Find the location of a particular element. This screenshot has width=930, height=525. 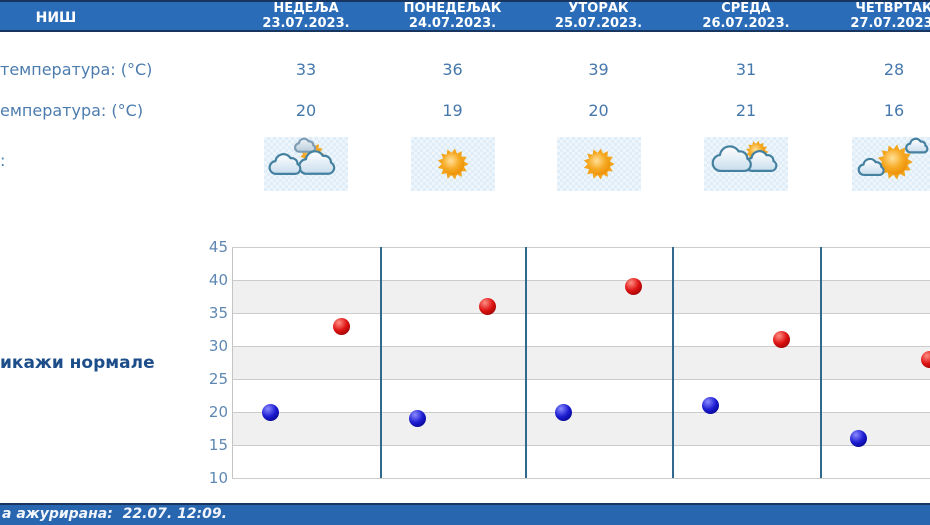

min-temp-value: 19 is located at coordinates (452, 110).